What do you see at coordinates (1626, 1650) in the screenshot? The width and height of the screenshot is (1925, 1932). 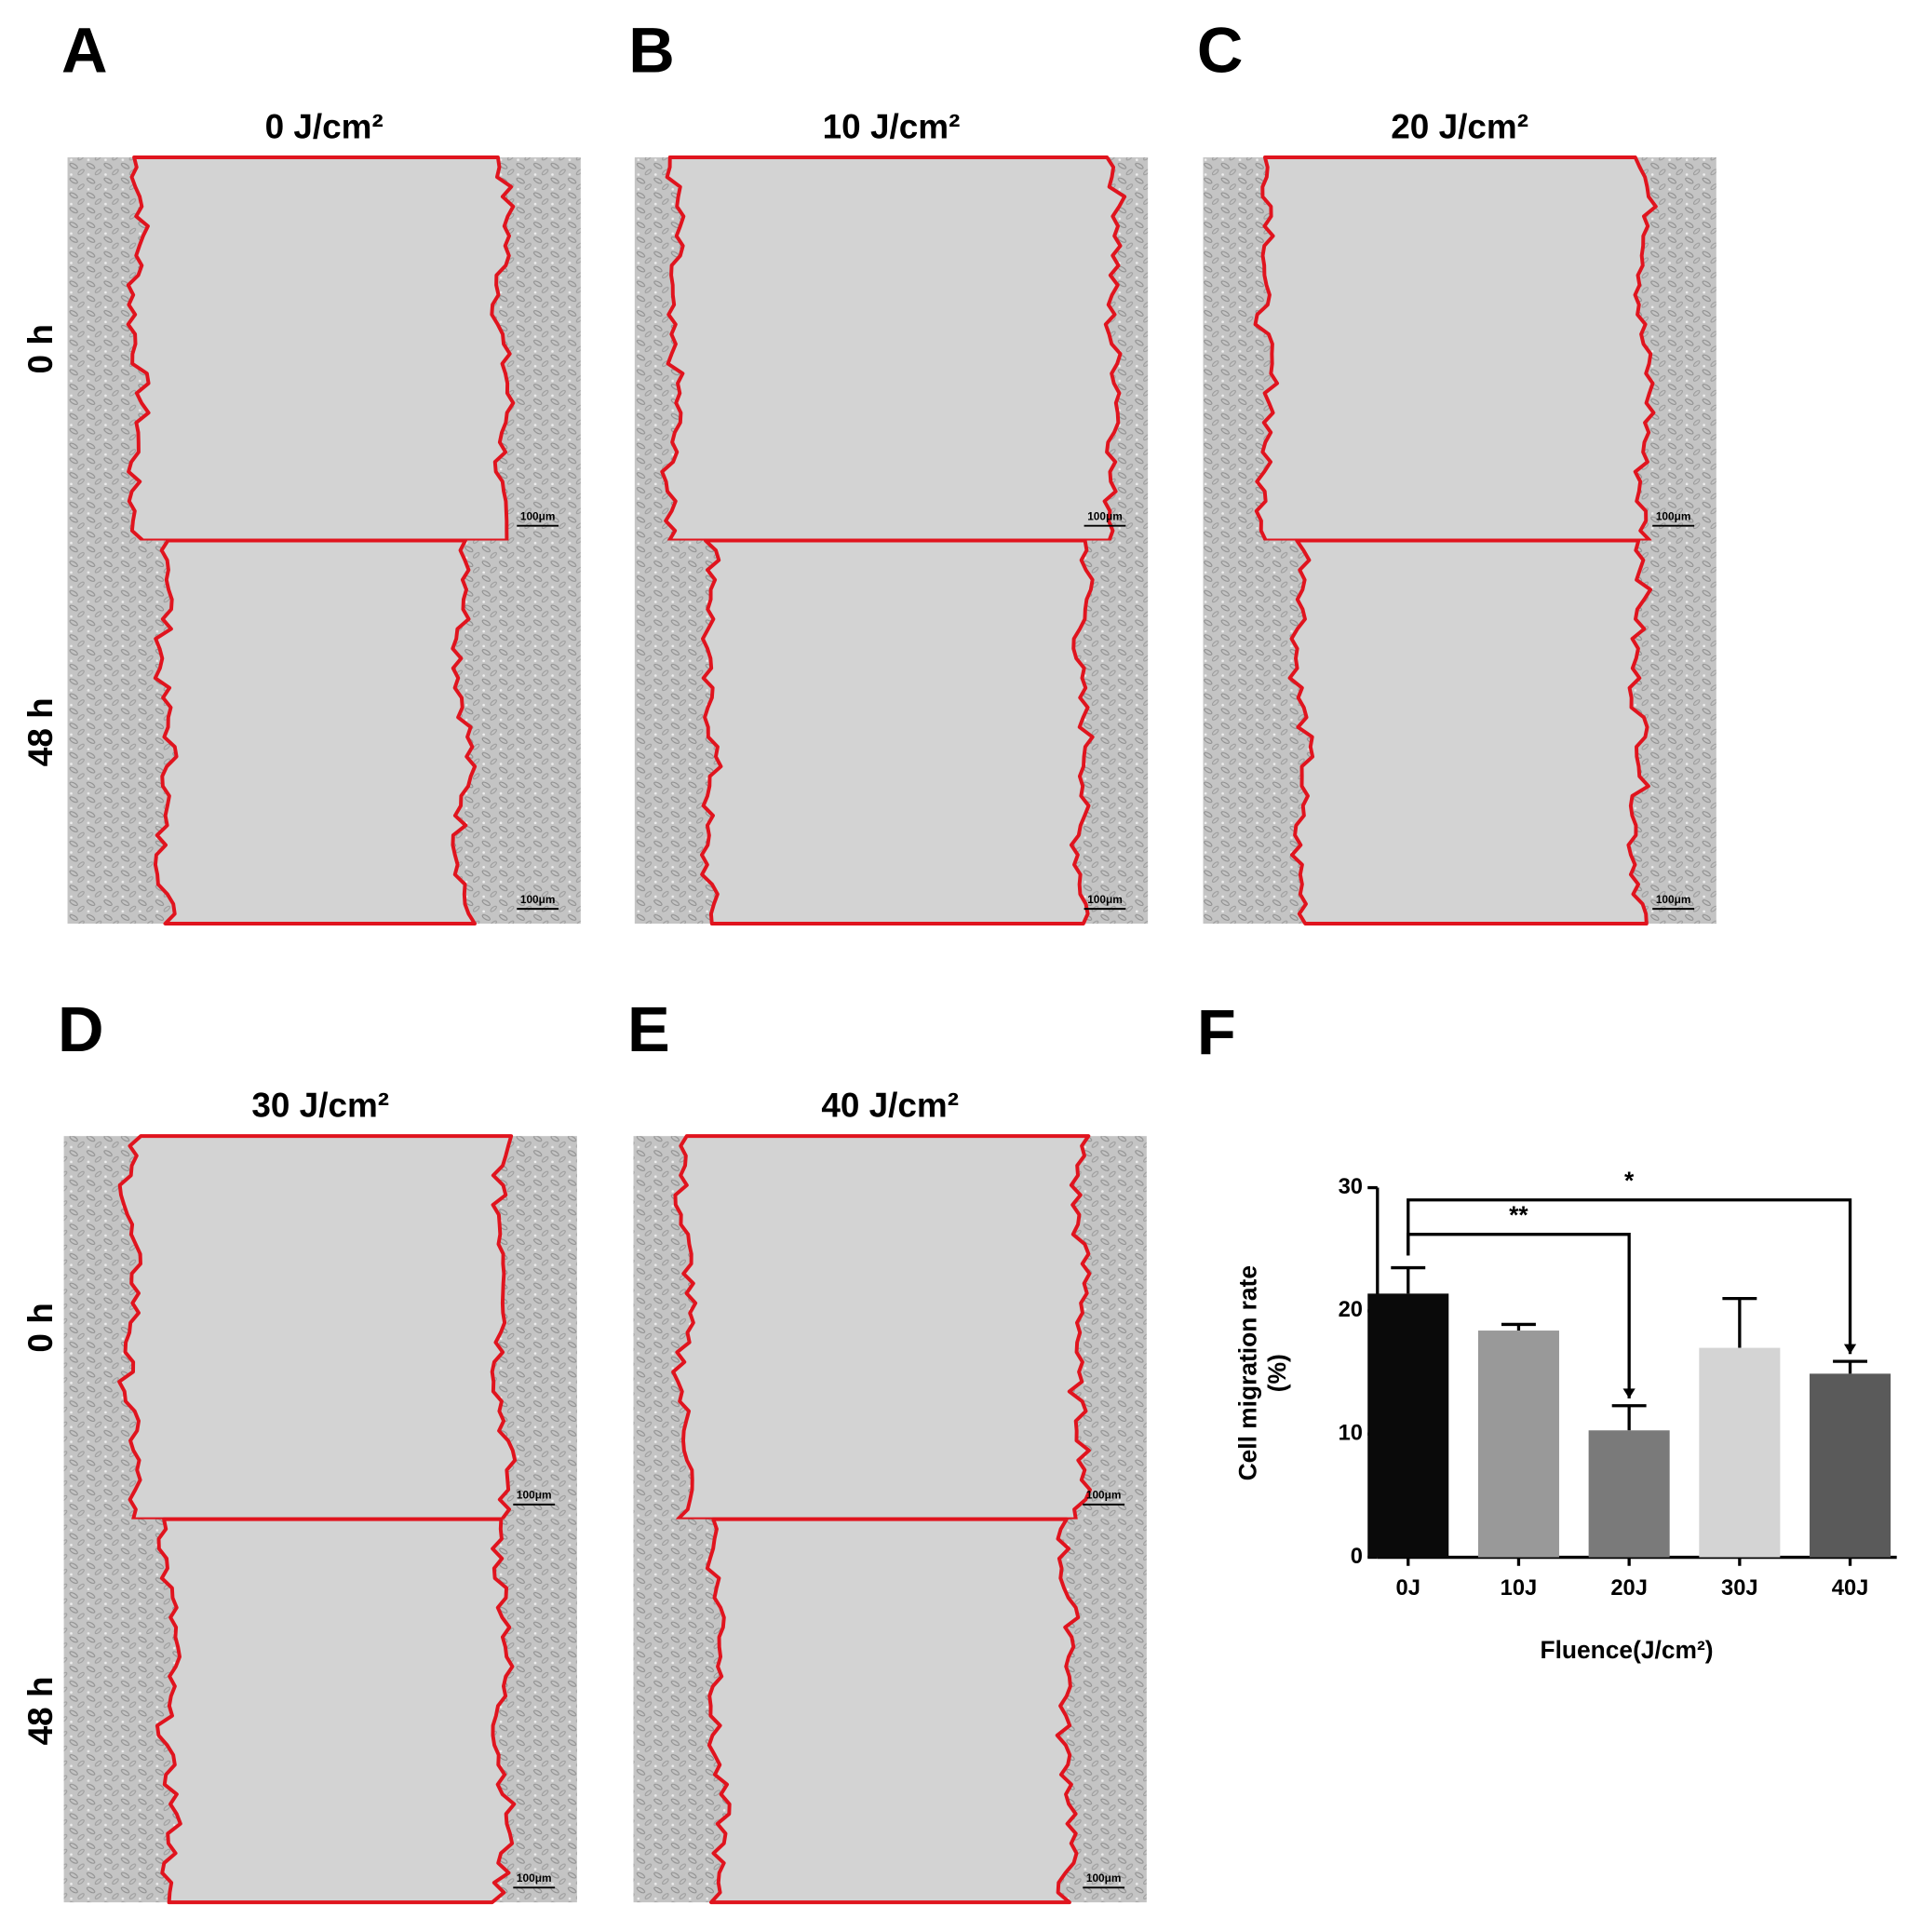 I see `x-axis-label: Fluence(J/cm²)` at bounding box center [1626, 1650].